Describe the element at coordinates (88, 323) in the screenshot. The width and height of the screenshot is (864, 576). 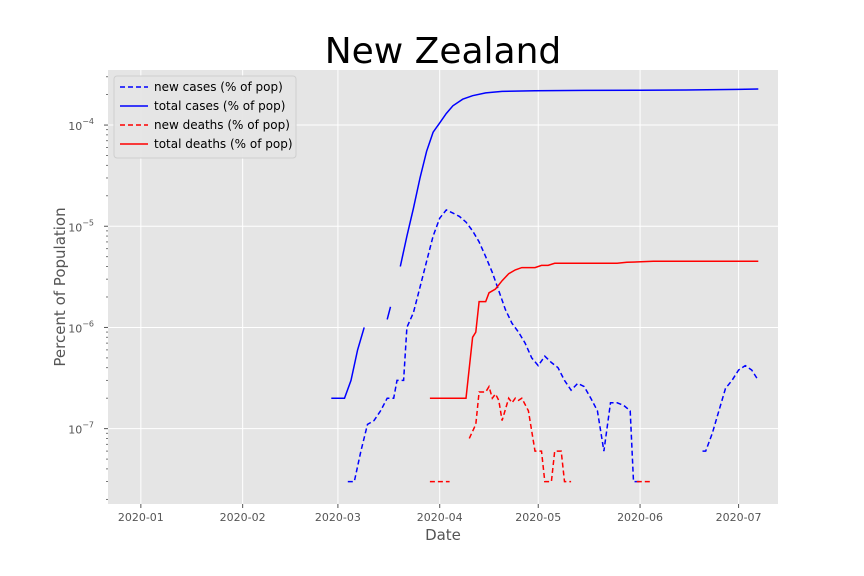
I see `y-tick-exponent: −6` at that location.